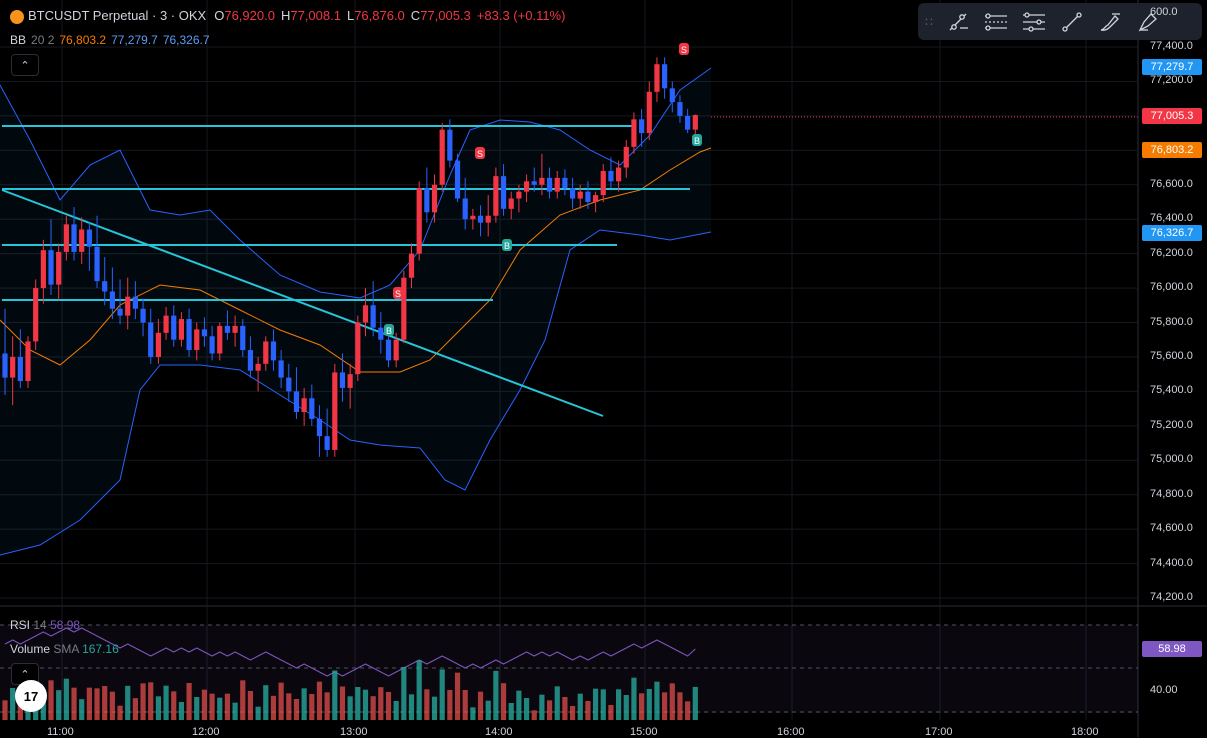  What do you see at coordinates (31, 696) in the screenshot?
I see `tradingview-logo-icon: 17` at bounding box center [31, 696].